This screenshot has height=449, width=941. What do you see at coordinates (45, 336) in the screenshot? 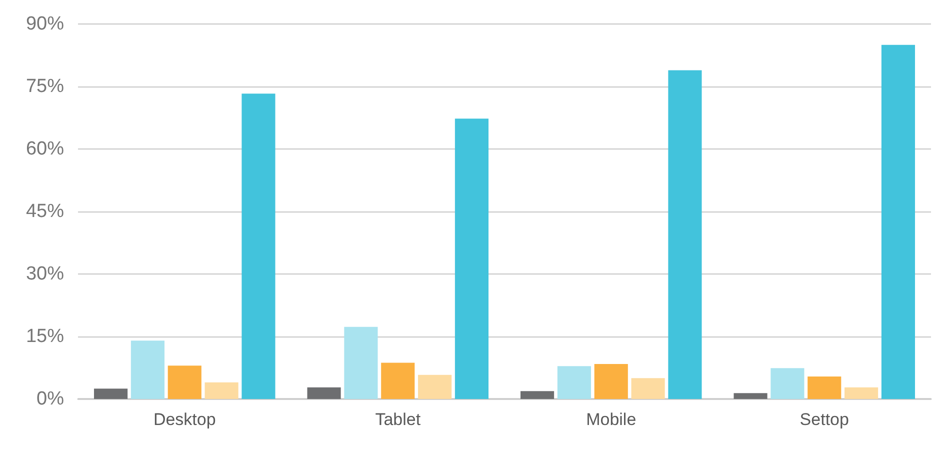
I see `y-tick-label: 15%` at bounding box center [45, 336].